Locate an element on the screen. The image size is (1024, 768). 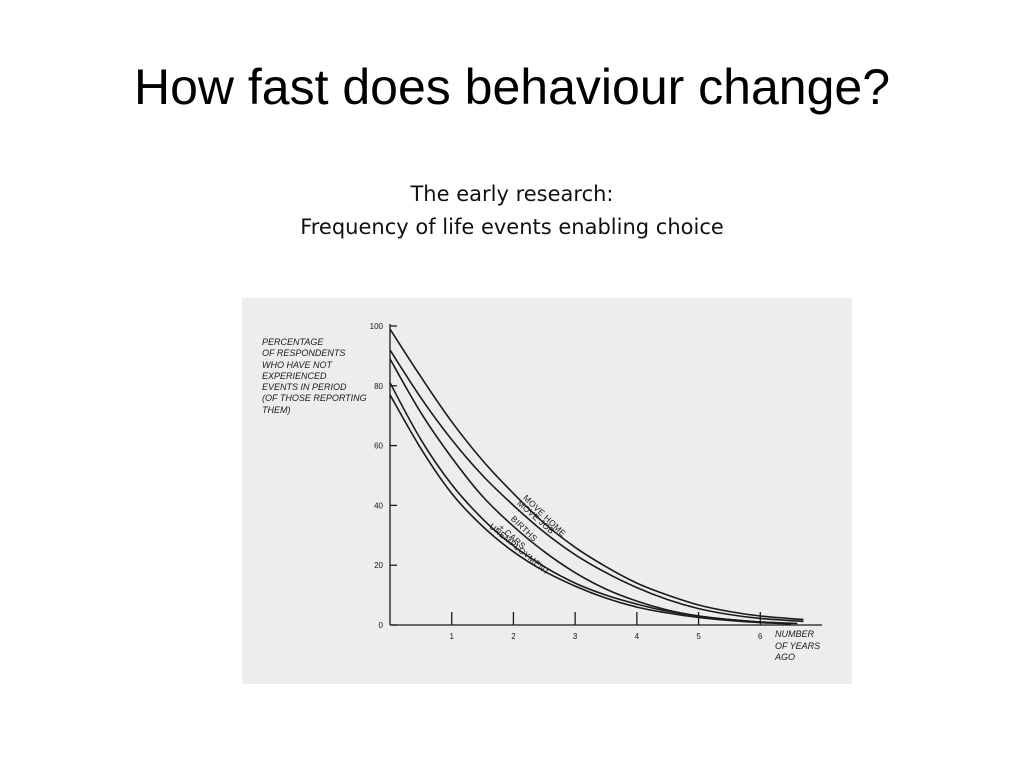
x-tick-label: 5 is located at coordinates (698, 636).